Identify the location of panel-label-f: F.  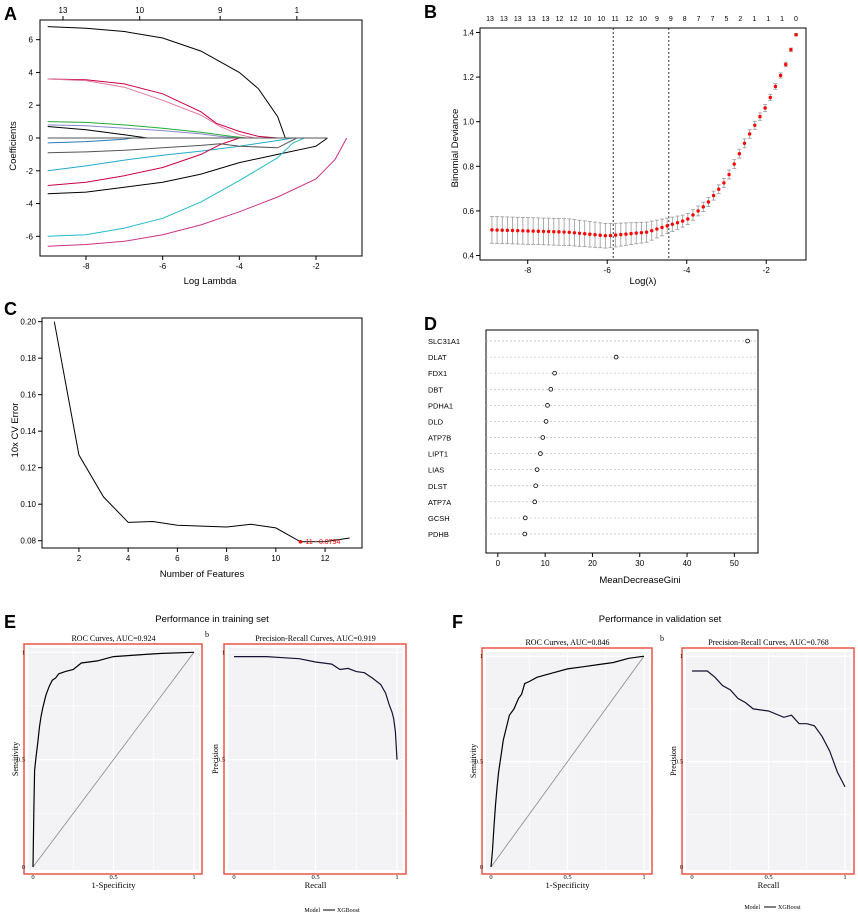
(457, 622).